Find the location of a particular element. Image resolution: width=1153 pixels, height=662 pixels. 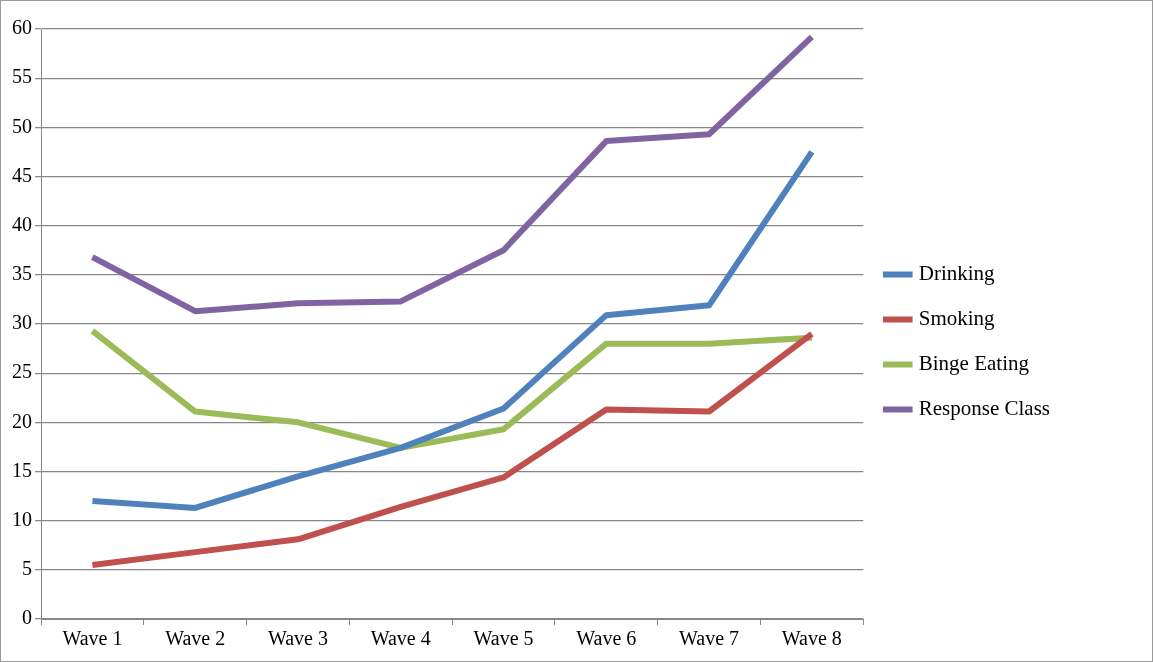

y-tick-label: 45 is located at coordinates (22, 174).